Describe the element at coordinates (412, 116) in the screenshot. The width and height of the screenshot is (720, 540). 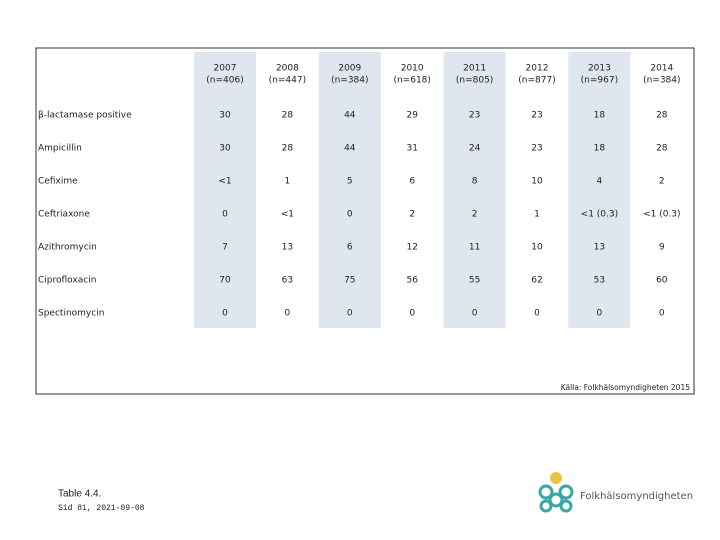
I see `cell: 29` at that location.